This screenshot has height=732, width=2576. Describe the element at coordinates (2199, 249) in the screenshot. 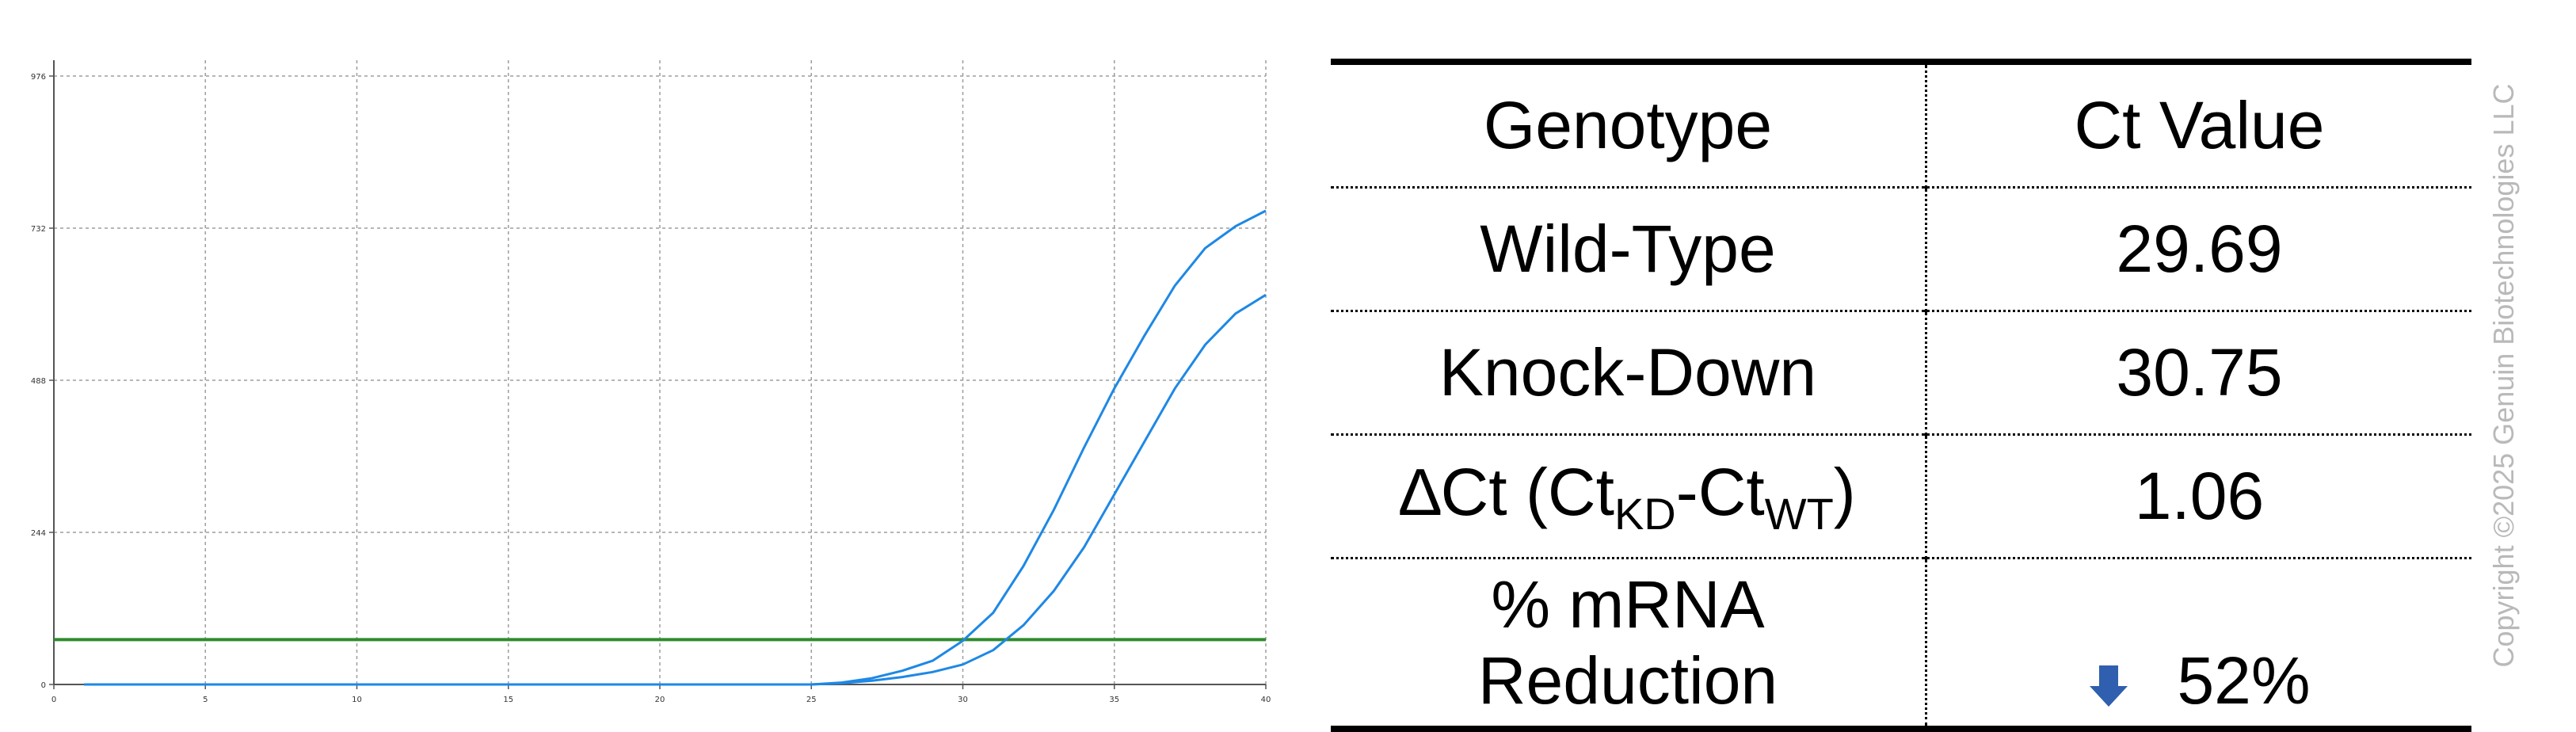

I see `row-value: 29.69` at that location.